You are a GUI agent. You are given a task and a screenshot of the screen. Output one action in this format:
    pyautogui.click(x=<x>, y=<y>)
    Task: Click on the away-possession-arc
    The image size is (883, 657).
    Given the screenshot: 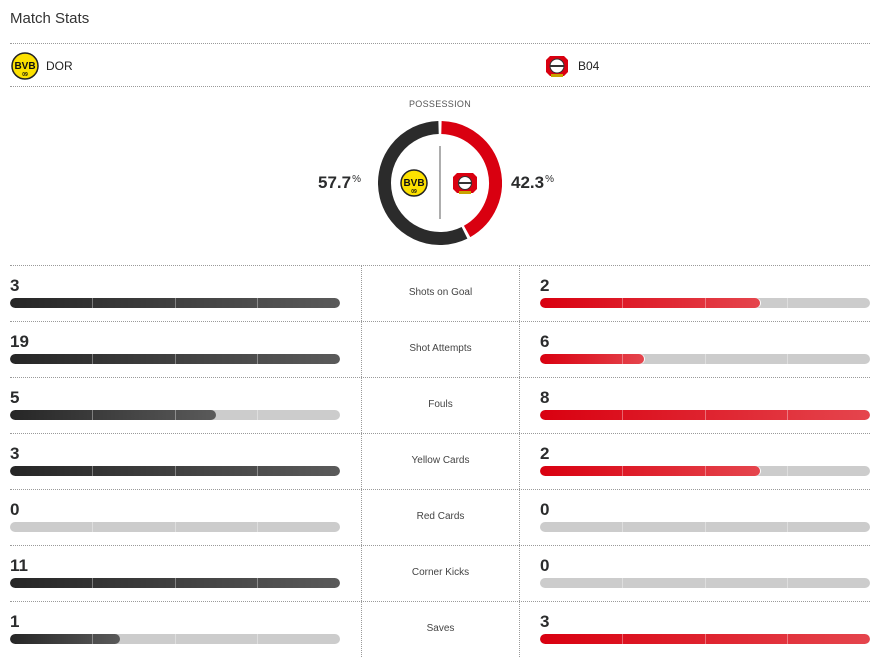 What is the action you would take?
    pyautogui.click(x=471, y=179)
    